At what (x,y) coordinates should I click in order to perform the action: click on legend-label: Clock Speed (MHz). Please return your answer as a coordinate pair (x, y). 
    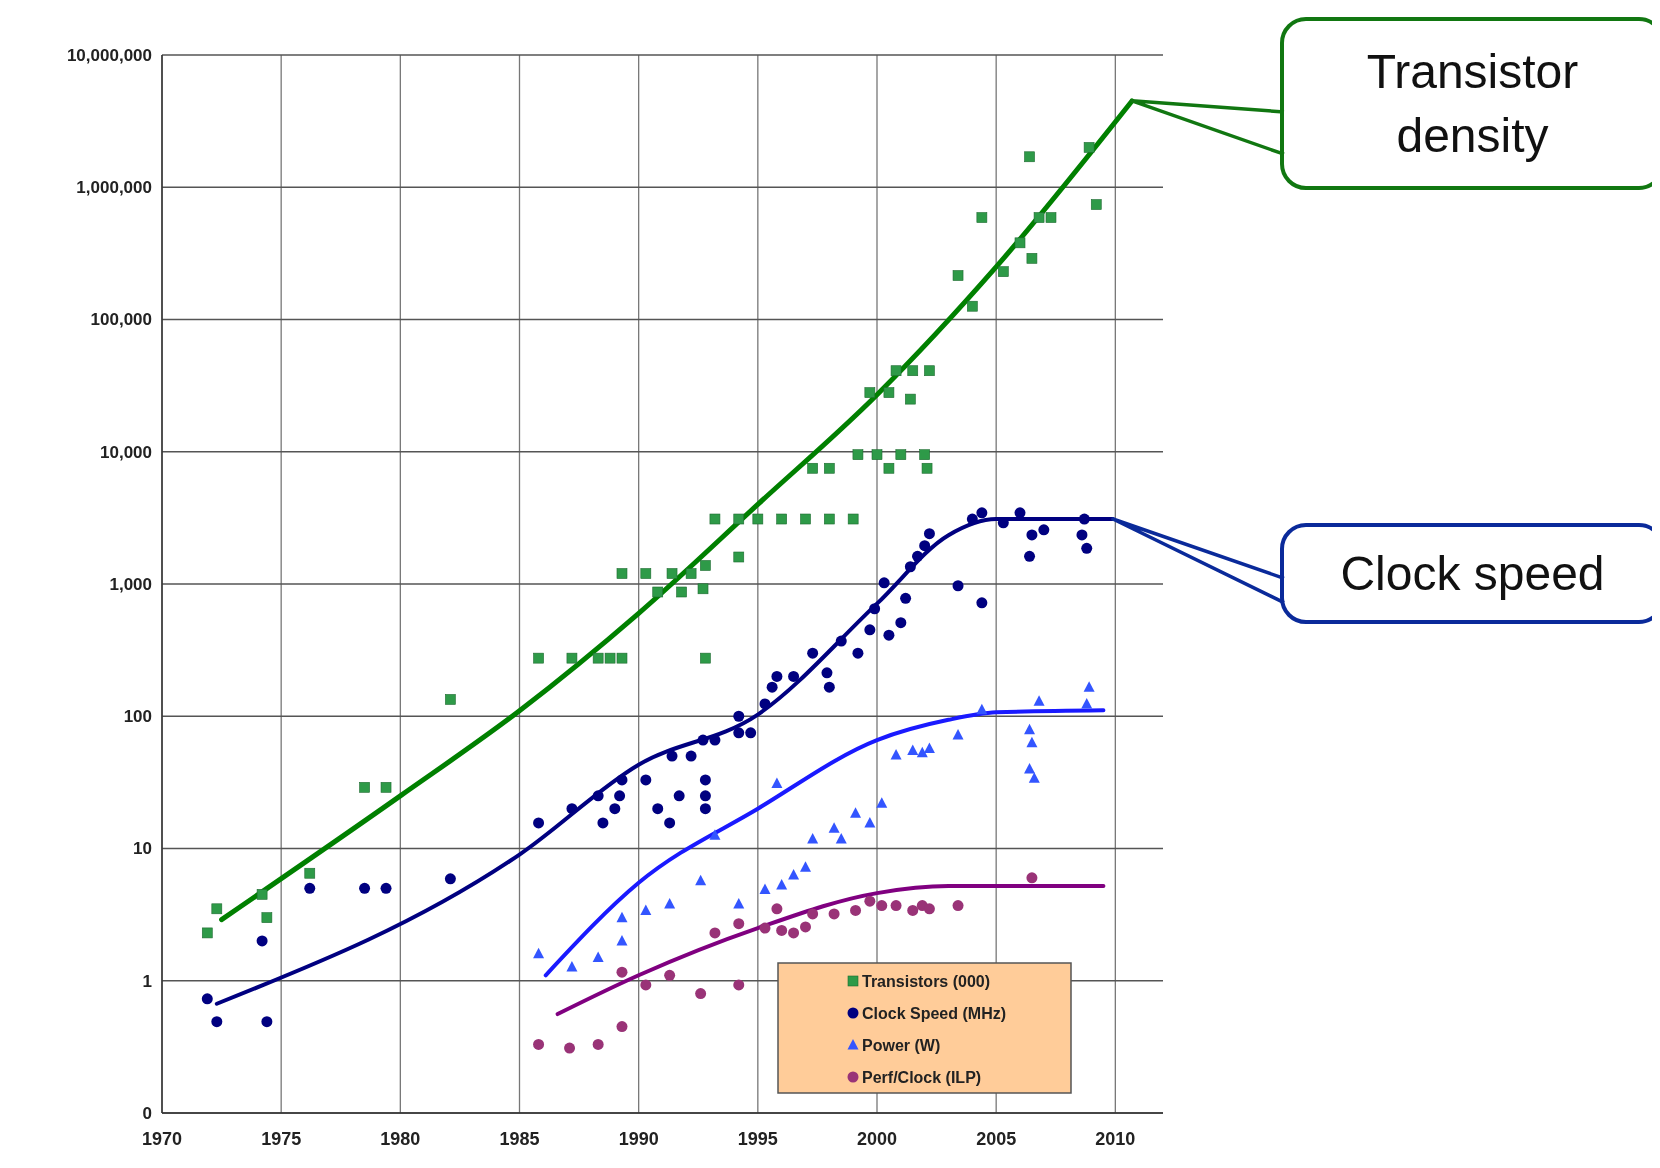
    Looking at the image, I should click on (934, 1013).